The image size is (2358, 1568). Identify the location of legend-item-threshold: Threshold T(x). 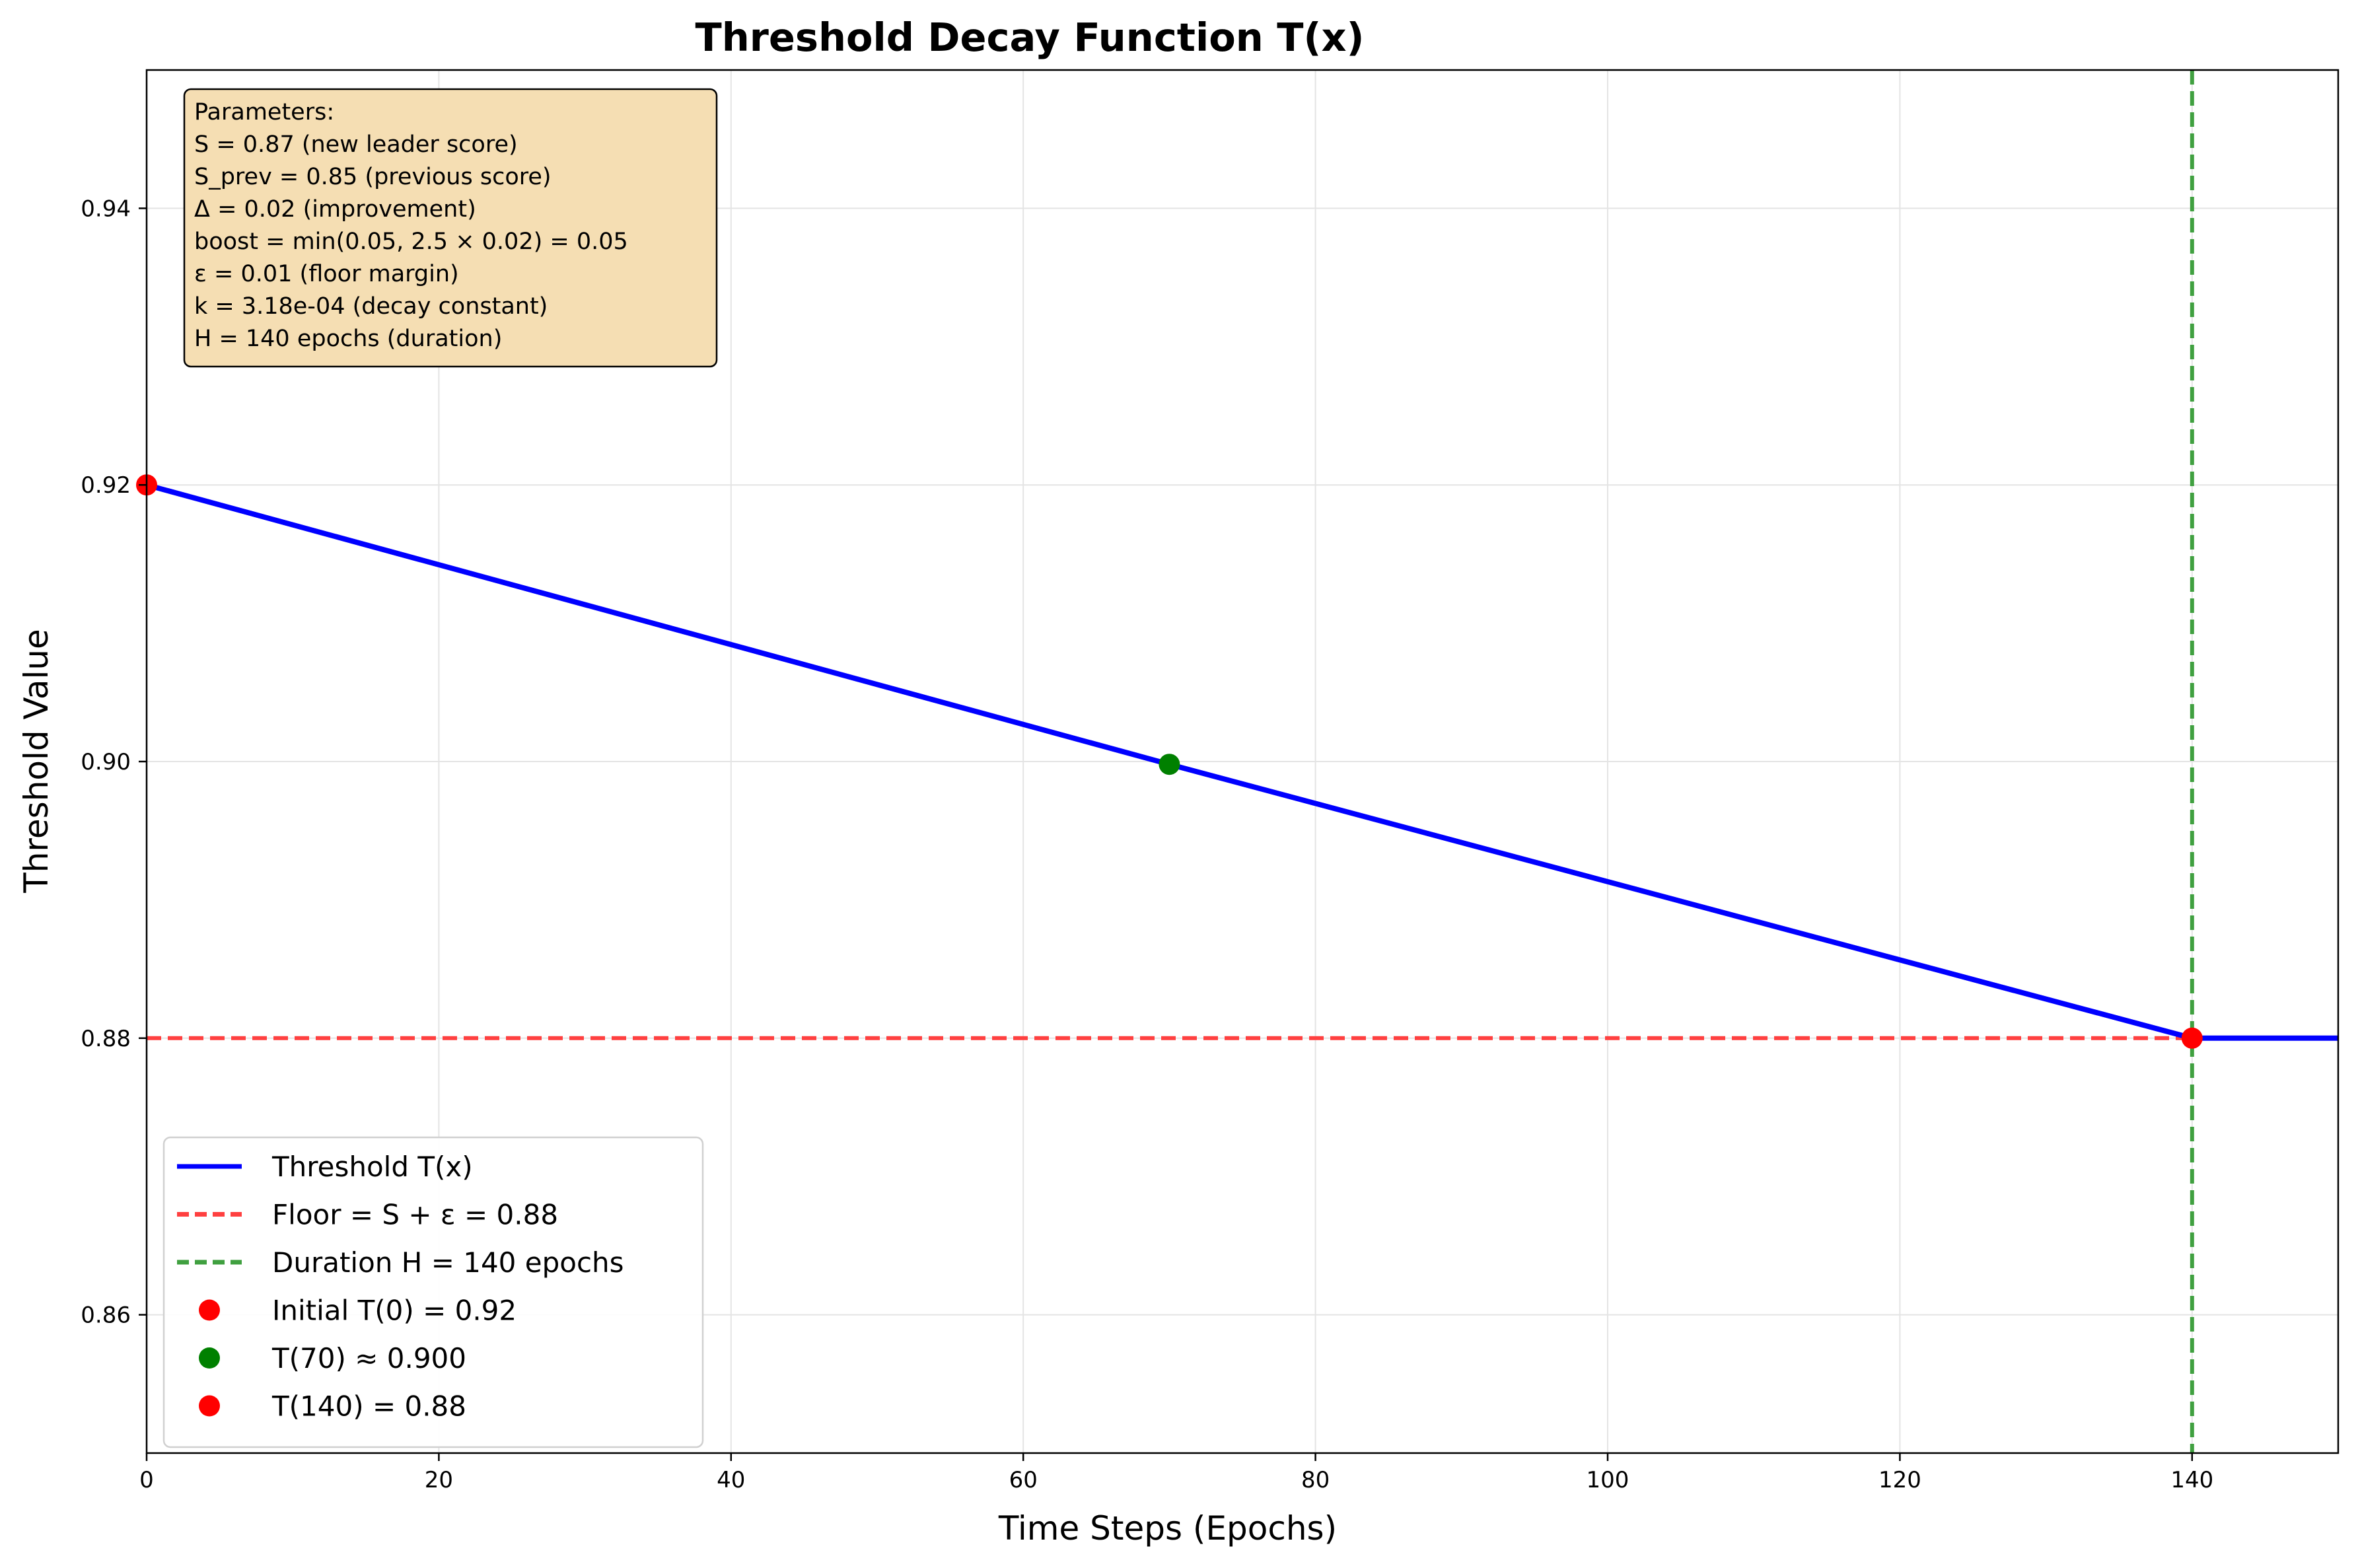
(325, 1167).